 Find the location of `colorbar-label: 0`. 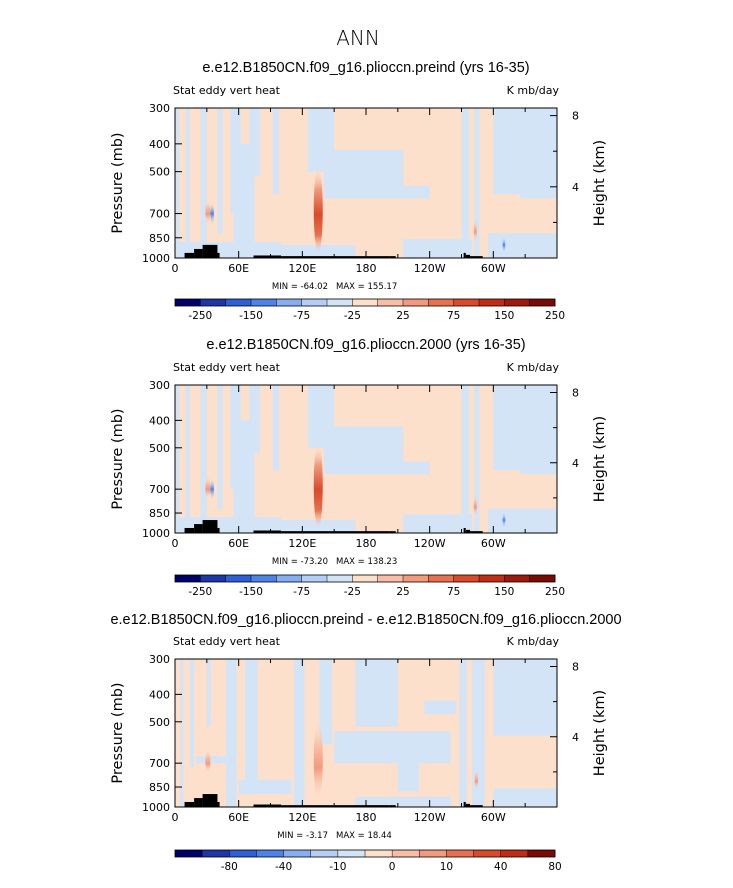

colorbar-label: 0 is located at coordinates (392, 867).